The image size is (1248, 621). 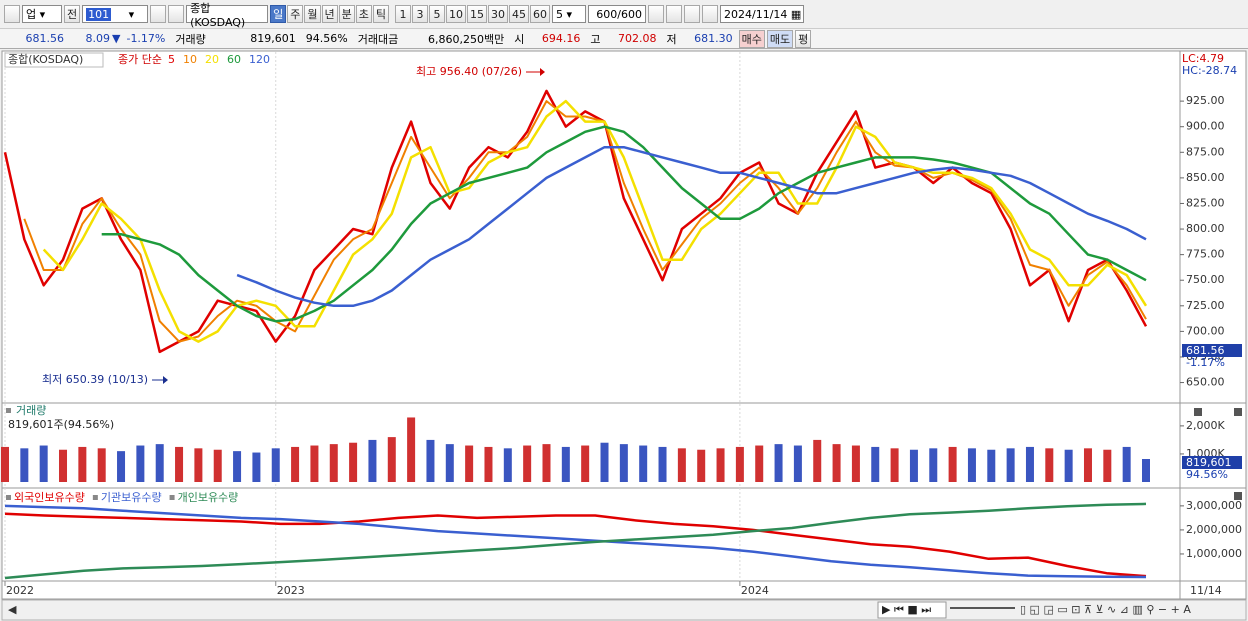 What do you see at coordinates (466, 39) in the screenshot?
I see `amount: 6,860,250백만` at bounding box center [466, 39].